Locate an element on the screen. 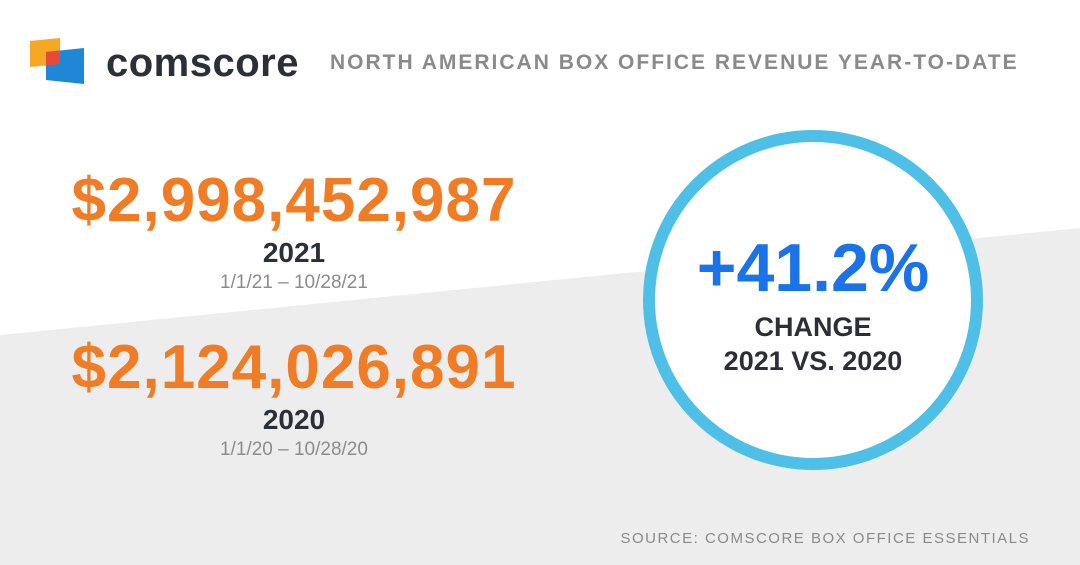 The image size is (1080, 565). revenue-year: 2021 is located at coordinates (294, 252).